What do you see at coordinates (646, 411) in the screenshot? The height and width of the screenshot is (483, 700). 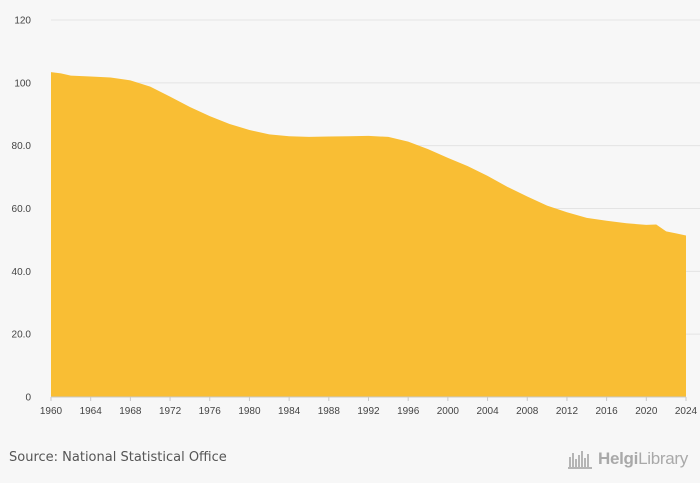 I see `x-tick-label: 2020` at bounding box center [646, 411].